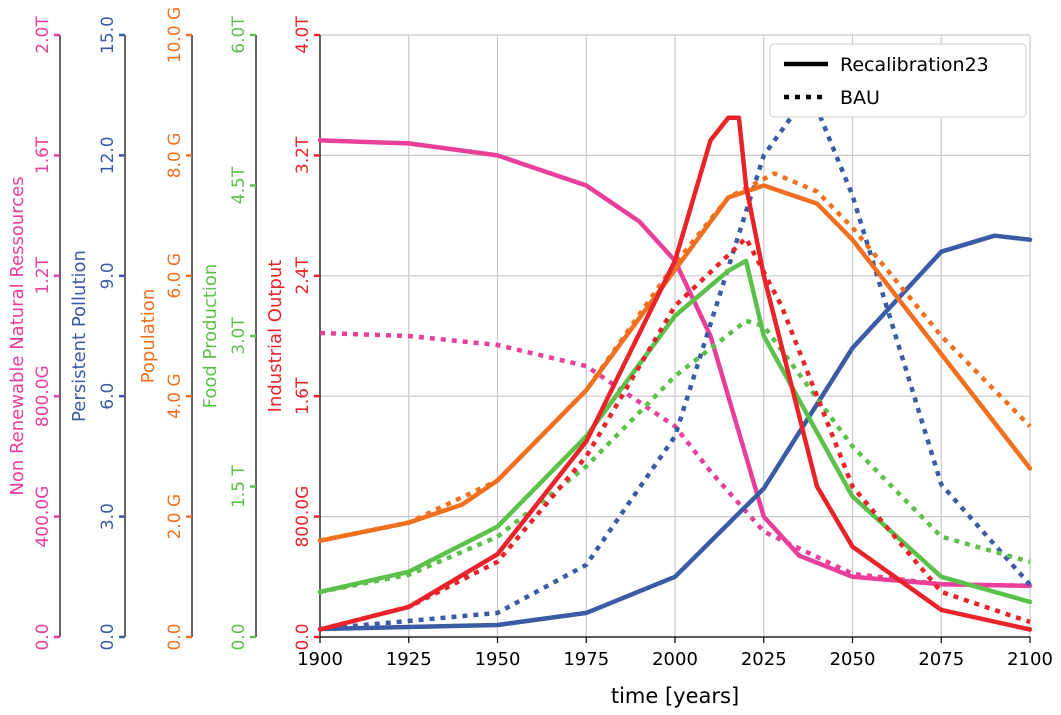 The height and width of the screenshot is (715, 1061). Describe the element at coordinates (108, 516) in the screenshot. I see `y-tick-label-pp-1: 3.0` at that location.